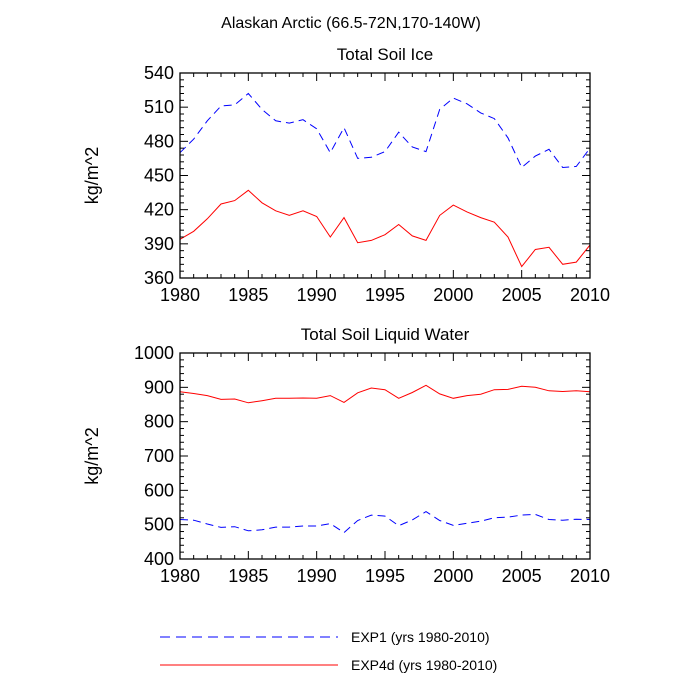 This screenshot has width=700, height=700. I want to click on panel-title: Total Soil Ice, so click(385, 54).